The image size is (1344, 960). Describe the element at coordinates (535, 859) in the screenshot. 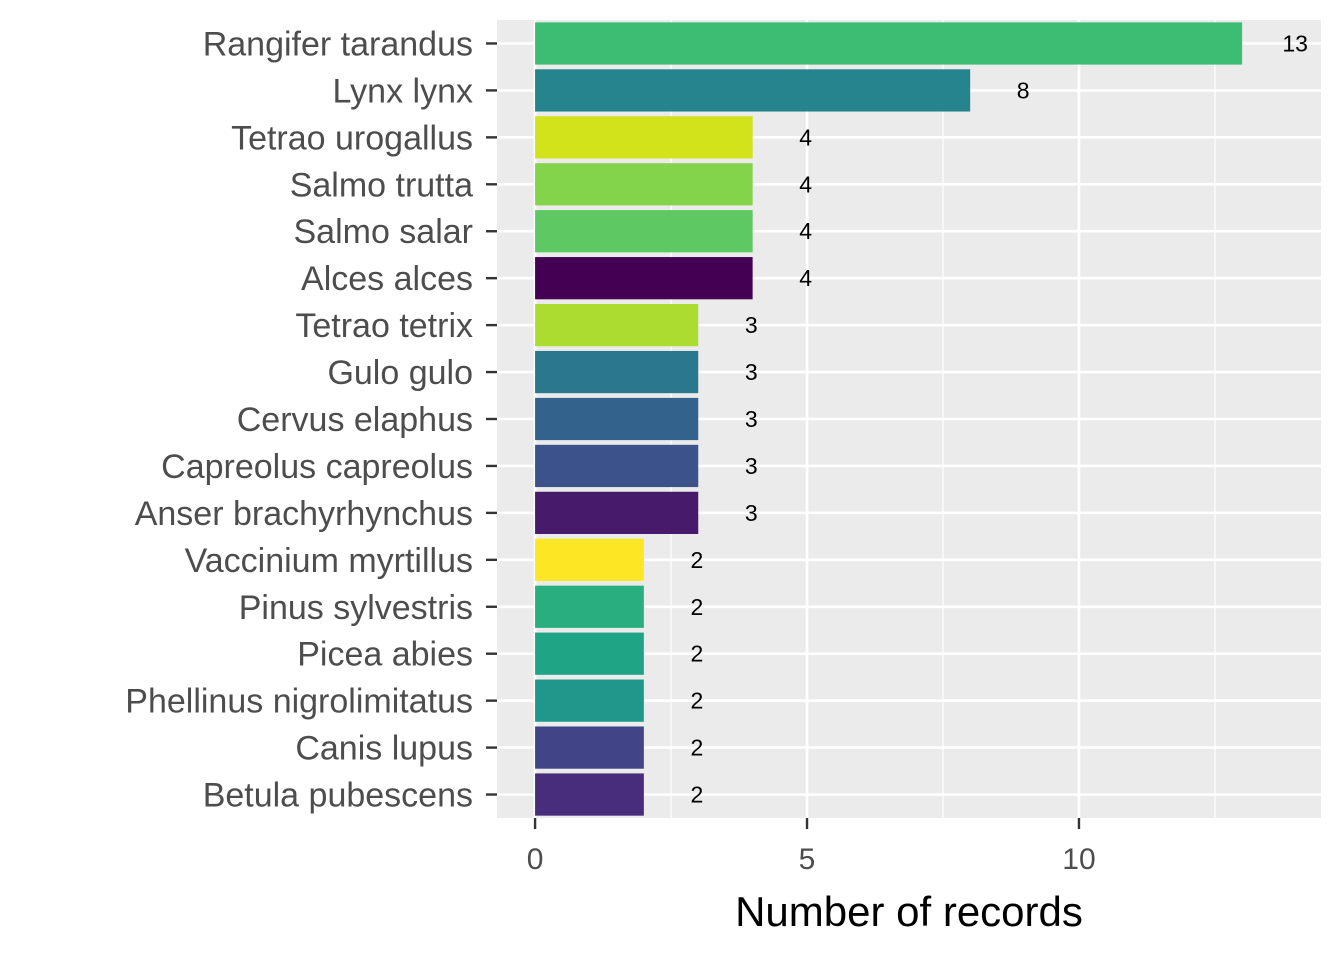

I see `x-tick-label: 0` at that location.